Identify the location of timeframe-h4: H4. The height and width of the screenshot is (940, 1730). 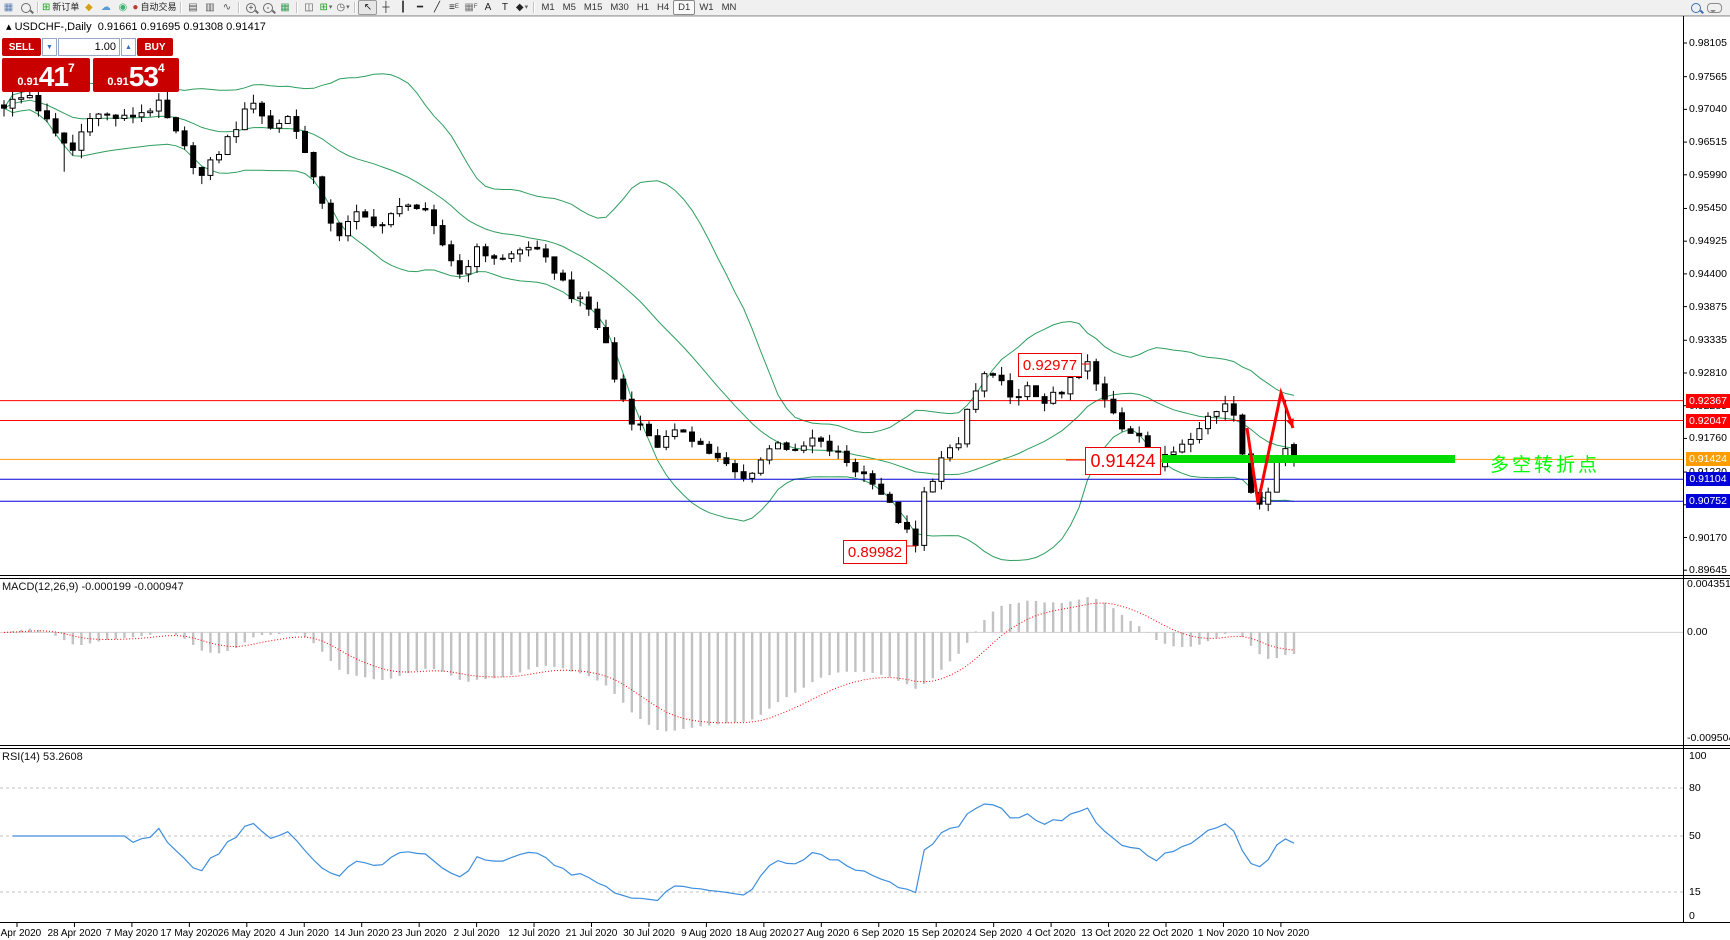
(663, 7).